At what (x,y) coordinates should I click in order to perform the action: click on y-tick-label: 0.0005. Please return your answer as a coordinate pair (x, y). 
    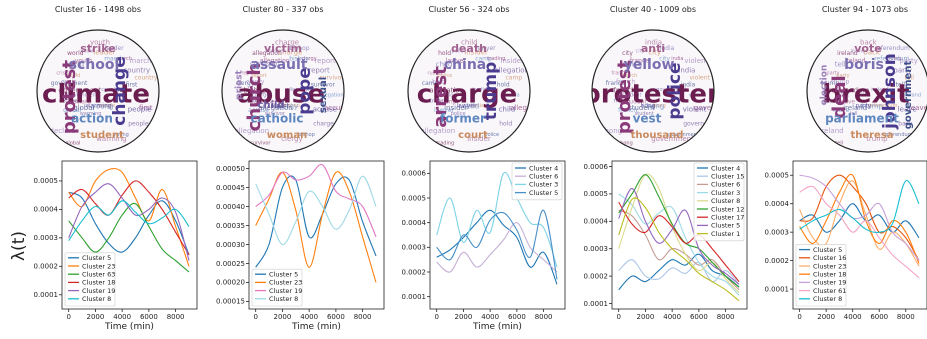
    Looking at the image, I should click on (777, 176).